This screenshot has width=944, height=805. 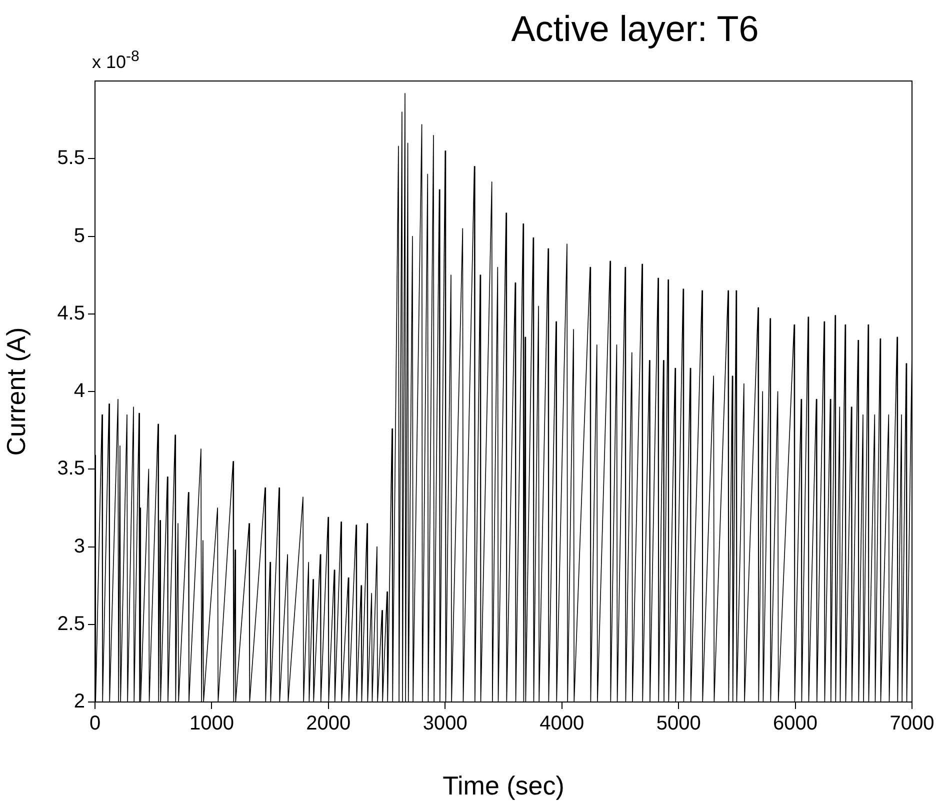 What do you see at coordinates (116, 60) in the screenshot?
I see `text: x 10$^{-8}$` at bounding box center [116, 60].